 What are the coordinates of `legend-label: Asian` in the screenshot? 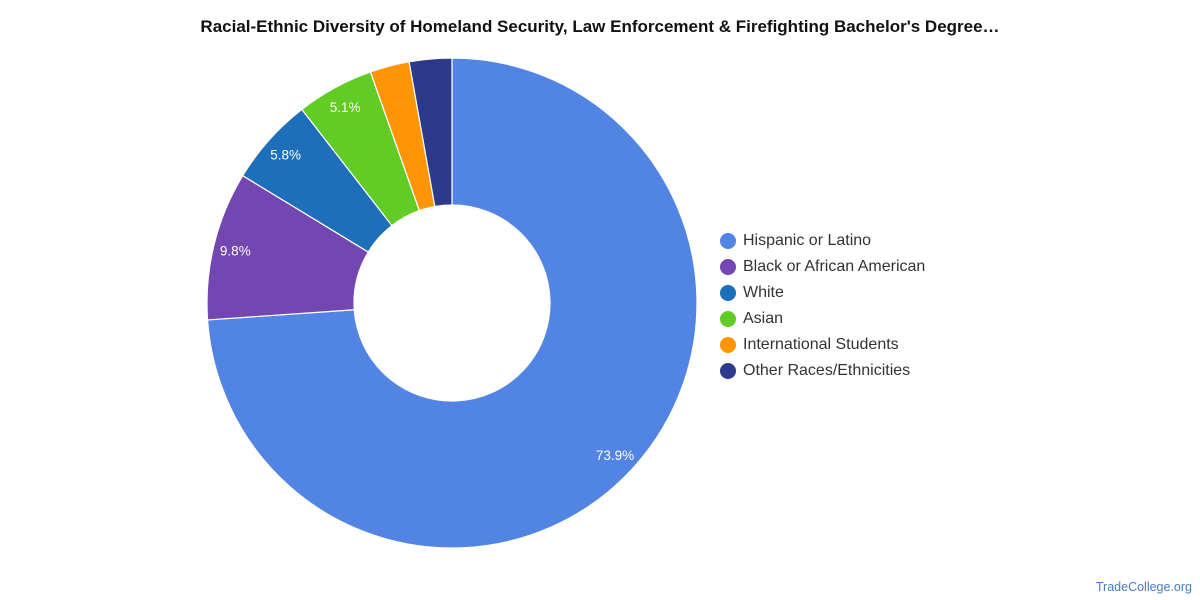 It's located at (763, 318).